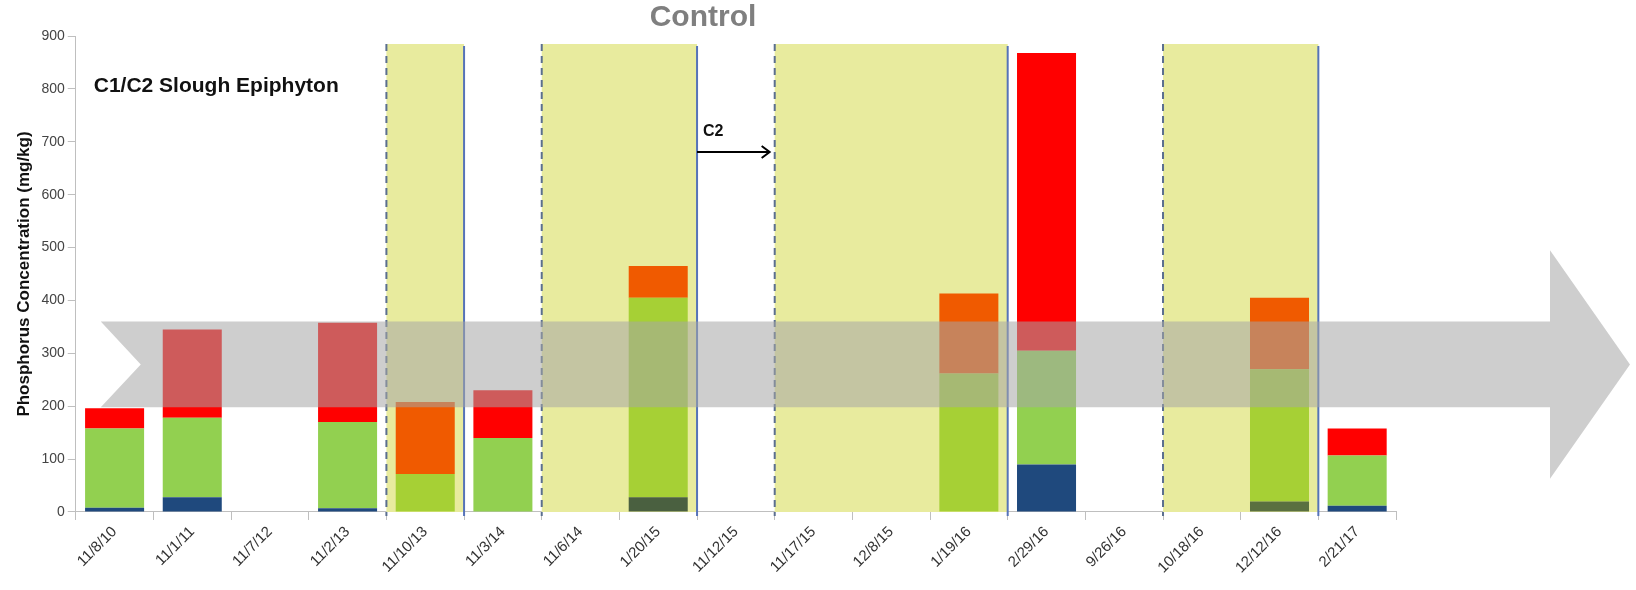 This screenshot has height=590, width=1636. Describe the element at coordinates (23, 274) in the screenshot. I see `y-axis-title: Phosphorus Concentration (mg/kg)` at that location.